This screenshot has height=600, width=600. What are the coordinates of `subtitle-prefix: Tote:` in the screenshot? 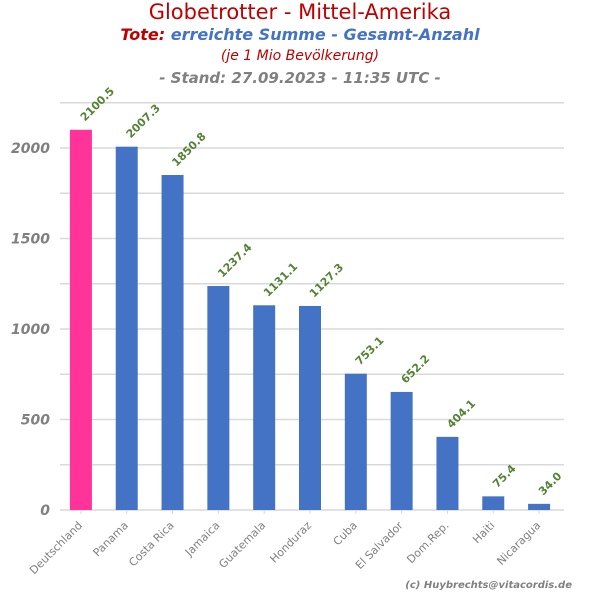 It's located at (143, 34).